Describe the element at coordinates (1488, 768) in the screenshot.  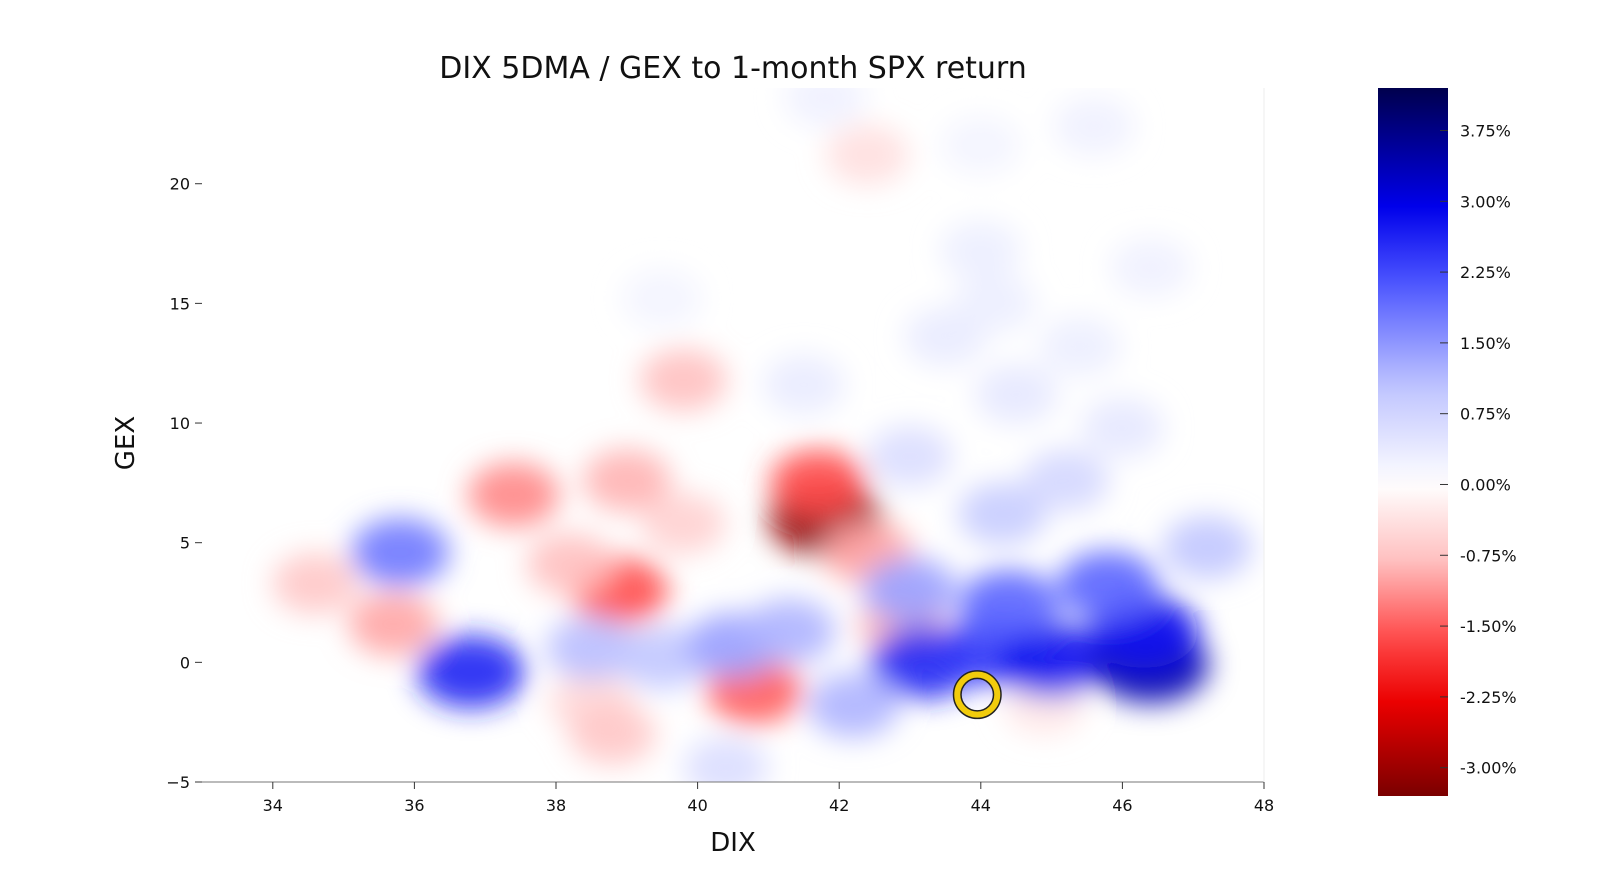
I see `colorbar-tick-label: -3.00%` at that location.